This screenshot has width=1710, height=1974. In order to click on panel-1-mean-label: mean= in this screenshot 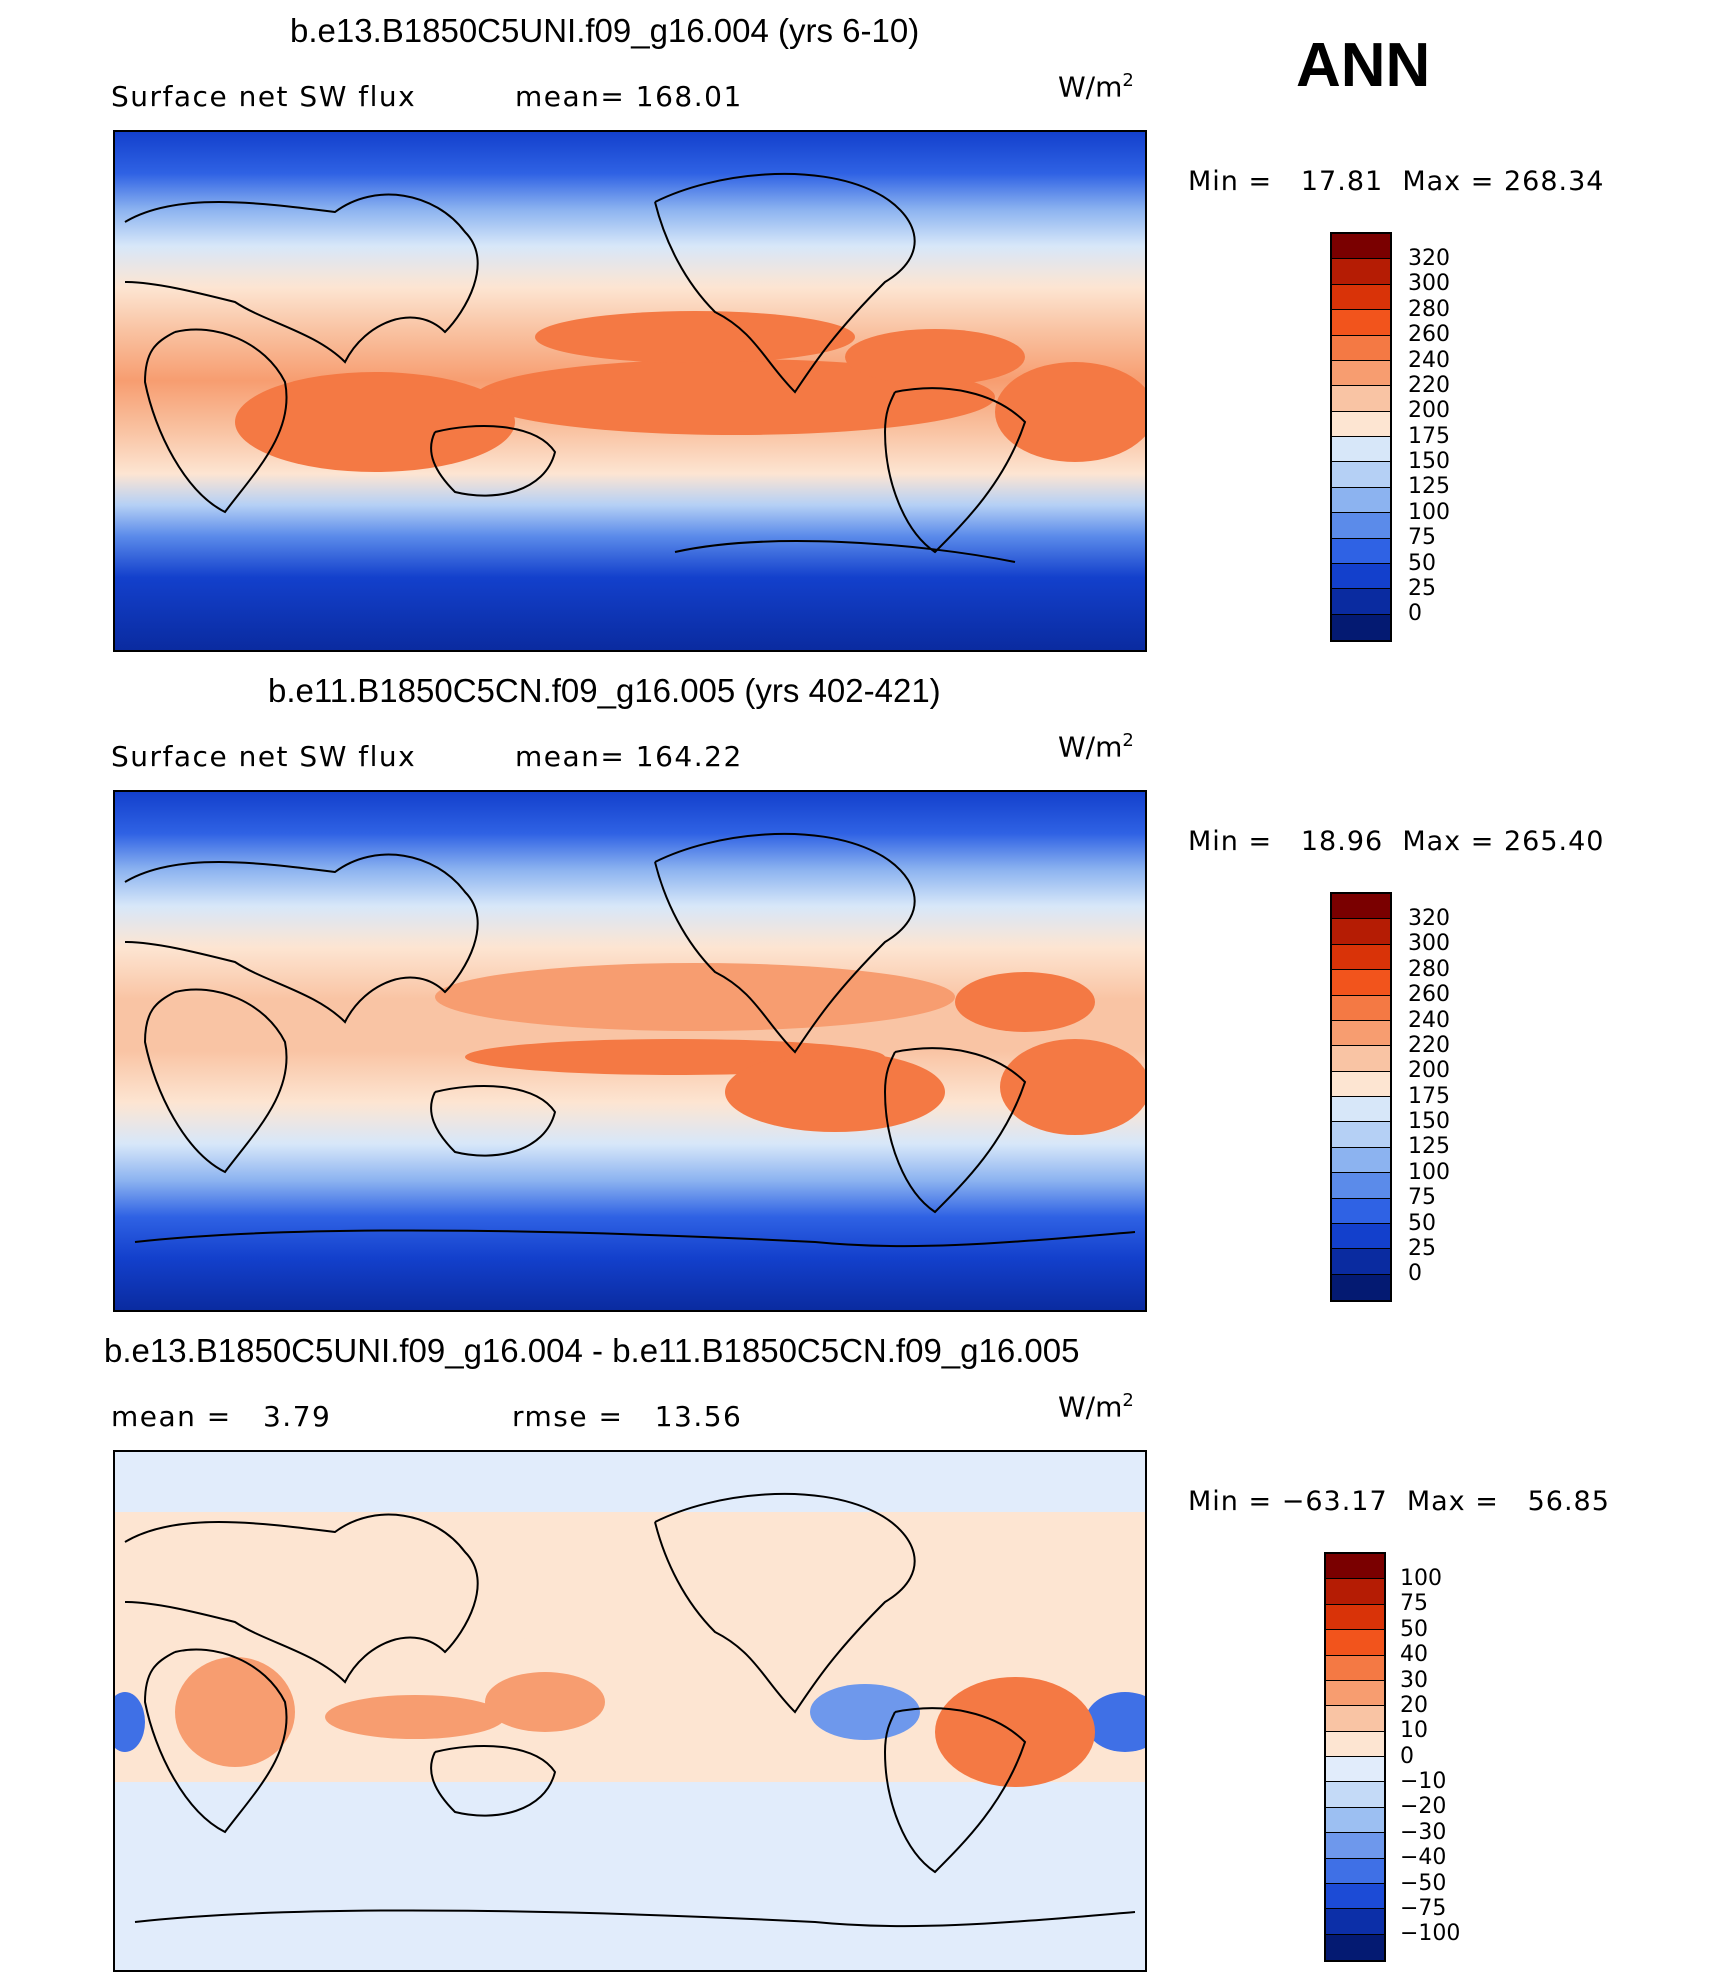, I will do `click(570, 96)`.